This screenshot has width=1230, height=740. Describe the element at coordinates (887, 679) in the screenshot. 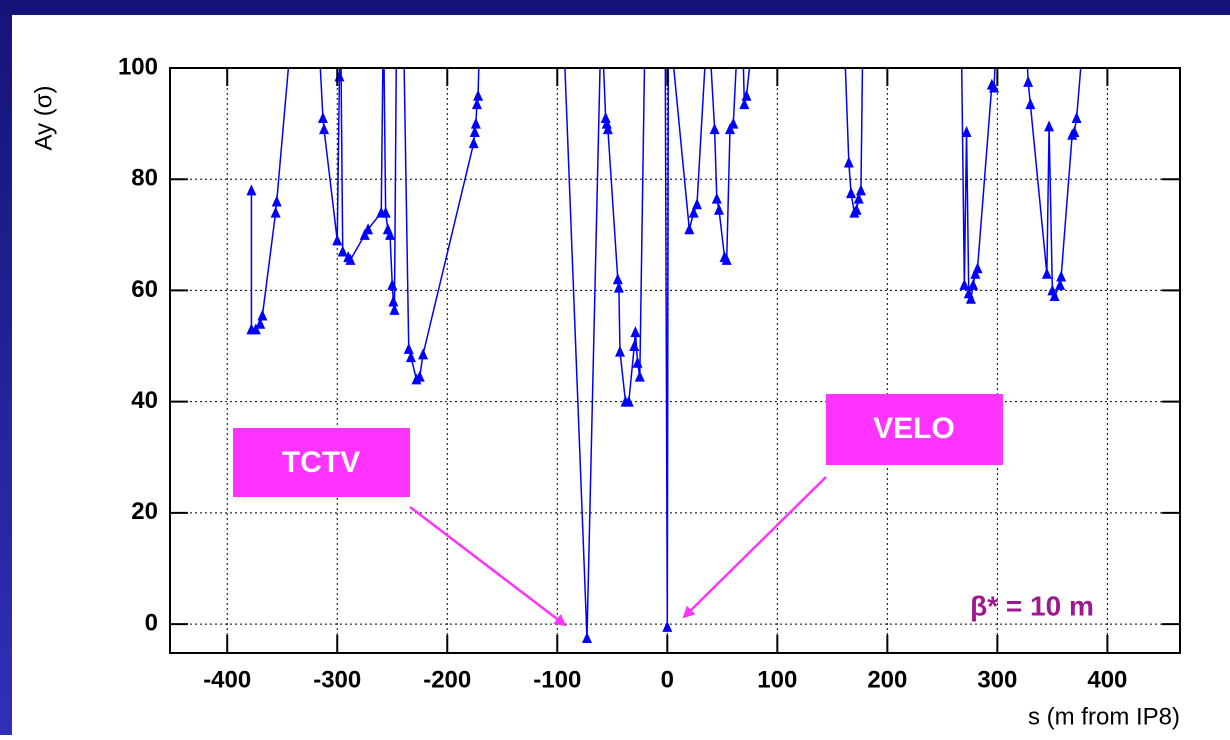

I see `x-tick-label: 200` at that location.